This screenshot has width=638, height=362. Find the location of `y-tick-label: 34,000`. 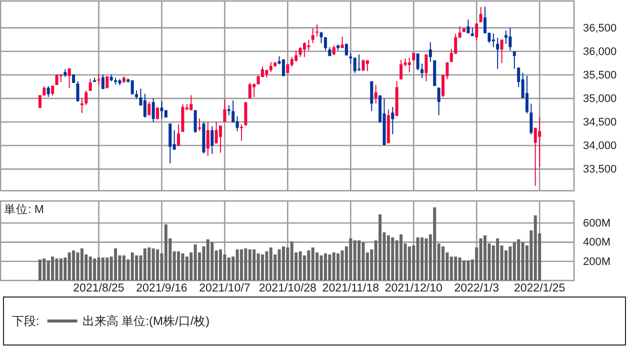

y-tick-label: 34,000 is located at coordinates (600, 146).